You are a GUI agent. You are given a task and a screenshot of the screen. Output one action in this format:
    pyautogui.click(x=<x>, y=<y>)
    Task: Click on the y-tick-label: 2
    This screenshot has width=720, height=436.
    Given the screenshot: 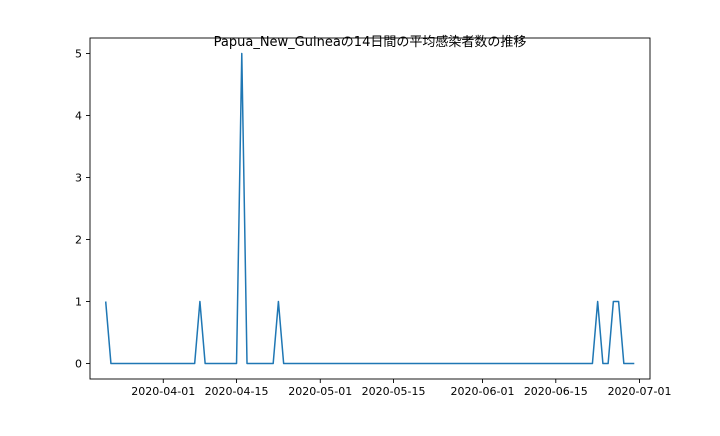 What is the action you would take?
    pyautogui.click(x=78, y=240)
    